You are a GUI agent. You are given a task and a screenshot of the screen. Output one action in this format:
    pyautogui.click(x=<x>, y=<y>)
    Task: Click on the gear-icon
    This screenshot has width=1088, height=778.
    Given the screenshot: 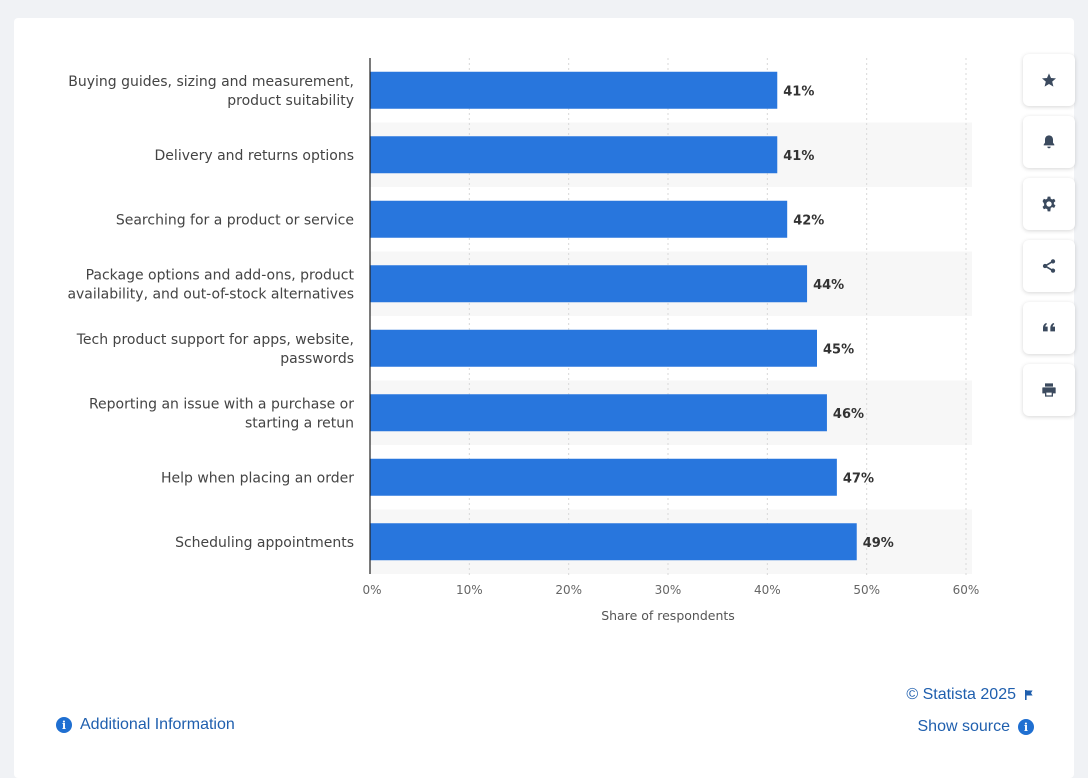 What is the action you would take?
    pyautogui.click(x=1049, y=204)
    